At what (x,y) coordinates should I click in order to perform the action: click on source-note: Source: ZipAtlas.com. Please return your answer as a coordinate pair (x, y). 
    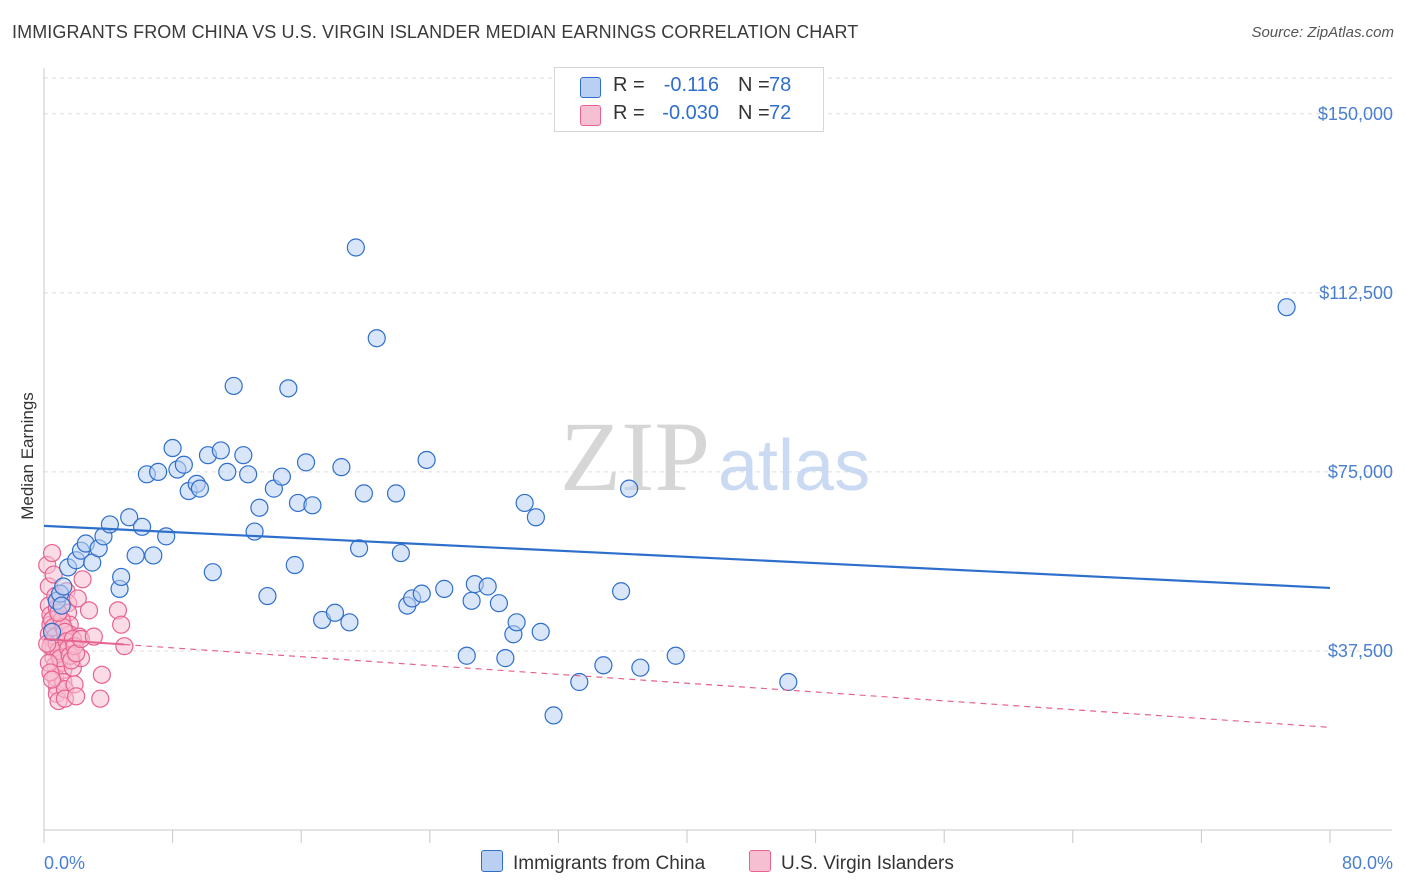
    Looking at the image, I should click on (1322, 32).